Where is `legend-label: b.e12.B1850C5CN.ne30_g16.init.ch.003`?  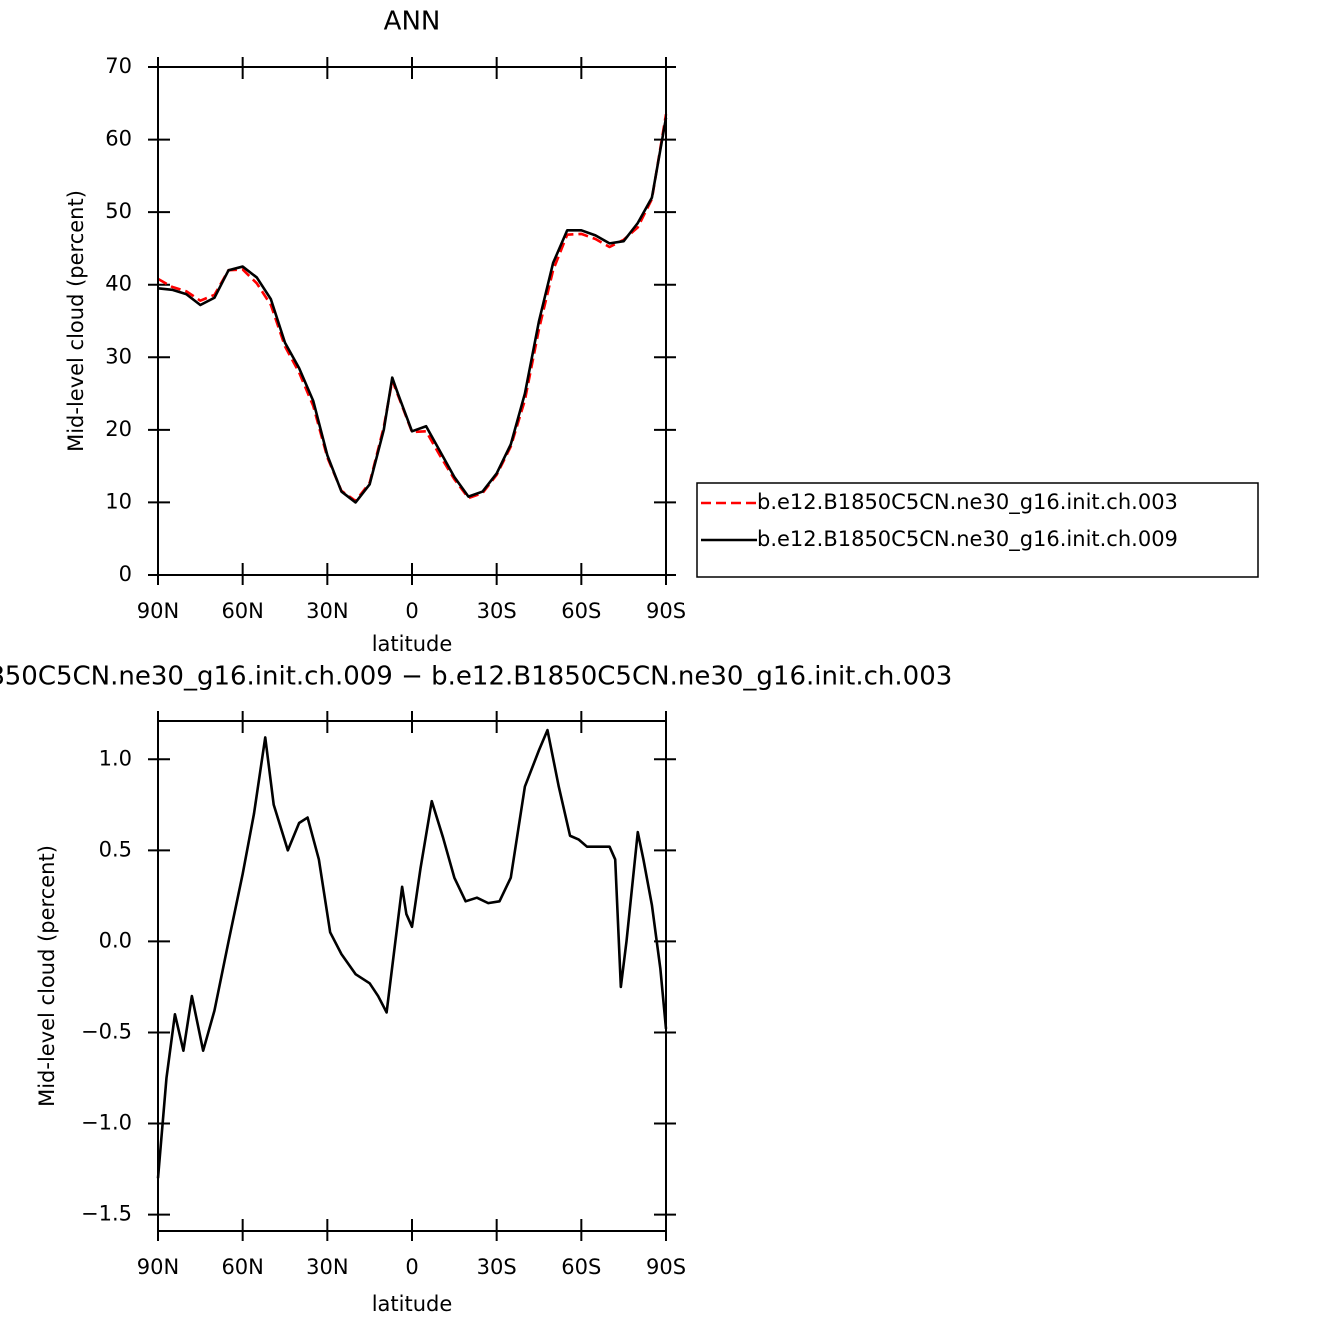 legend-label: b.e12.B1850C5CN.ne30_g16.init.ch.003 is located at coordinates (967, 502).